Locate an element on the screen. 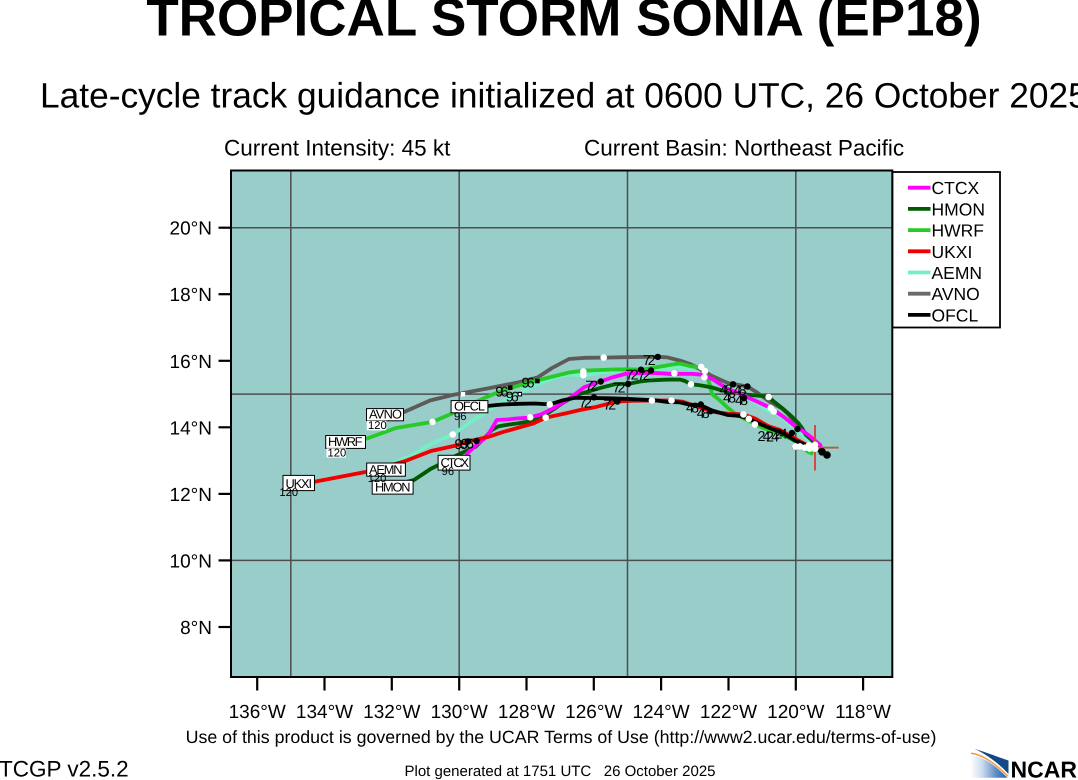 This screenshot has height=780, width=1078. svg-text: 134°W is located at coordinates (324, 712).